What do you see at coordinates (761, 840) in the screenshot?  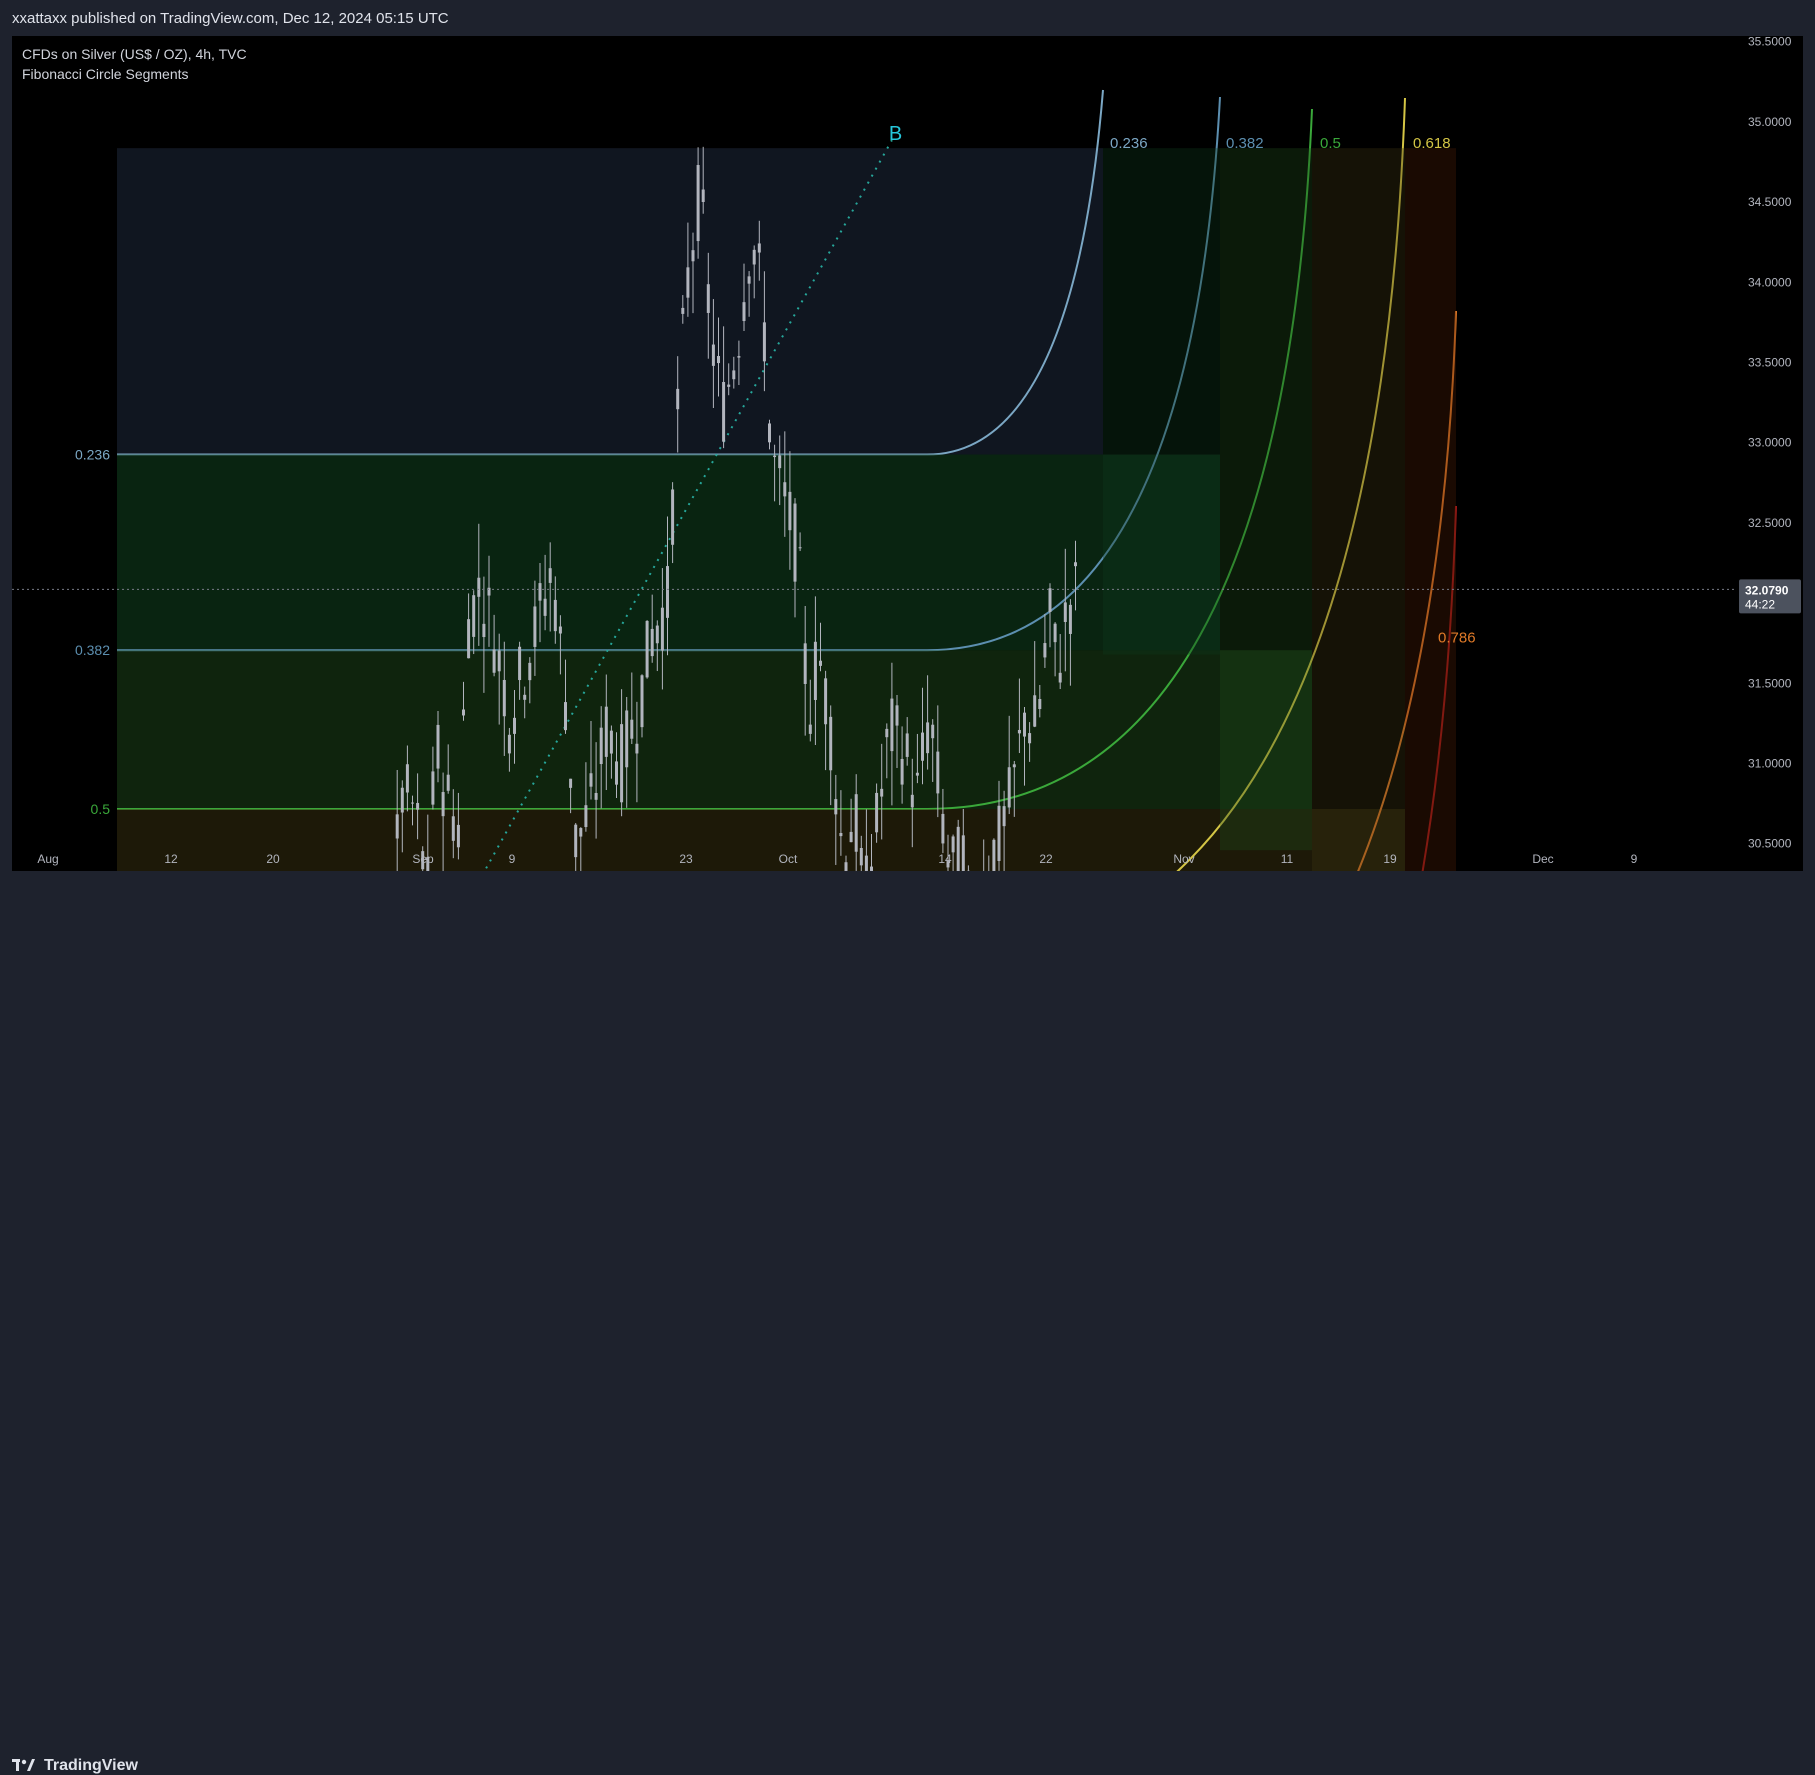 I see `fib-band-0.618` at bounding box center [761, 840].